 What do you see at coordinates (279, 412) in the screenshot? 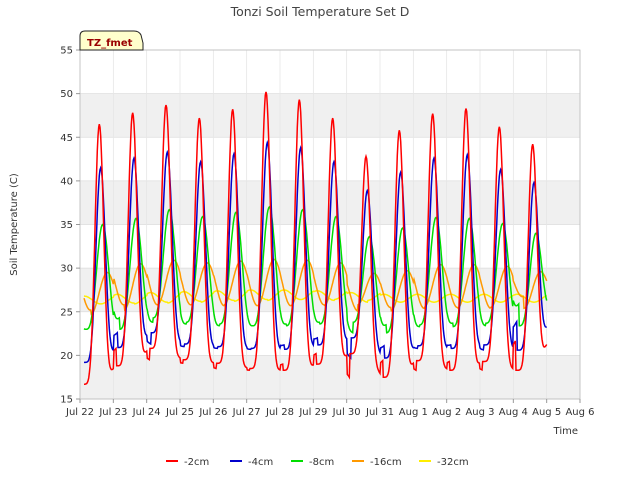
I see `x-tick-label: Jul 28` at bounding box center [279, 412].